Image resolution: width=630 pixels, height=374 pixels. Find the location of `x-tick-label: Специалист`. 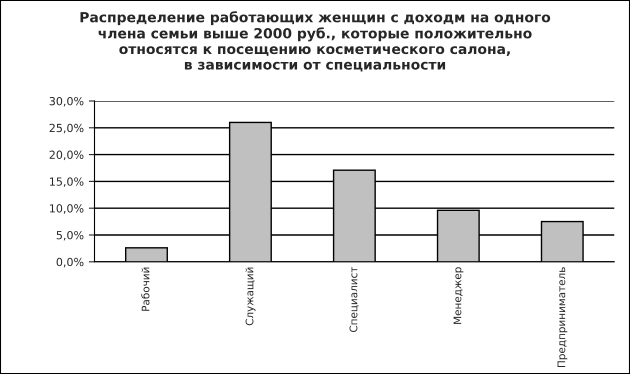

x-tick-label: Специалист is located at coordinates (354, 299).